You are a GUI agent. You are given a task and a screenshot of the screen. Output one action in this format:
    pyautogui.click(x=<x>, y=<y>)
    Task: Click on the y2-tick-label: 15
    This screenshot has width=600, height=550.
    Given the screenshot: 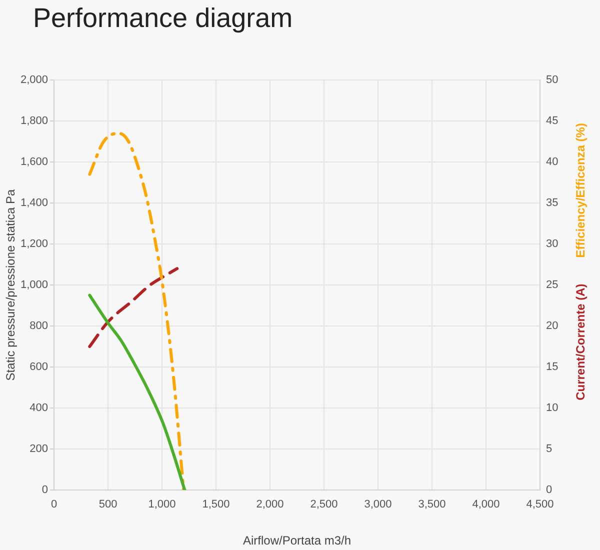 What is the action you would take?
    pyautogui.click(x=552, y=367)
    